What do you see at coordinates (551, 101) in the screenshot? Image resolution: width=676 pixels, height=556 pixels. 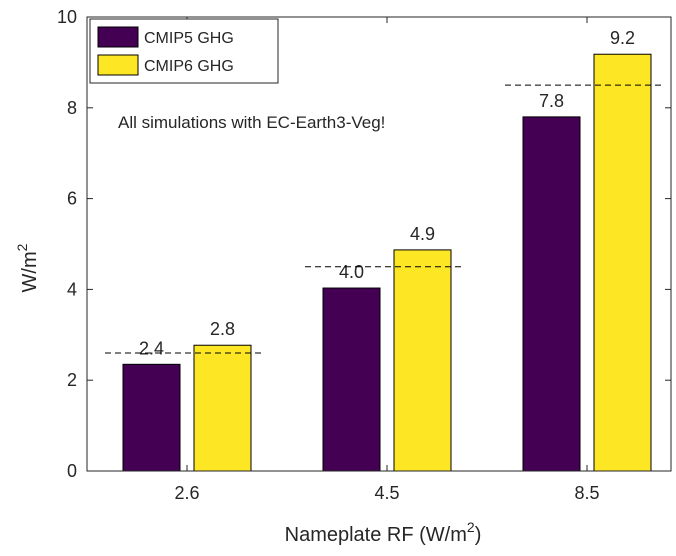 I see `value-label: 7.8` at bounding box center [551, 101].